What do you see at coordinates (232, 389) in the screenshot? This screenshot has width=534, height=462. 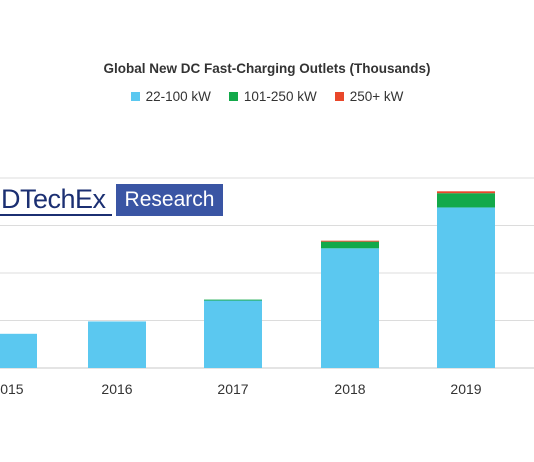 I see `x-tick-label-2017: 2017` at bounding box center [232, 389].